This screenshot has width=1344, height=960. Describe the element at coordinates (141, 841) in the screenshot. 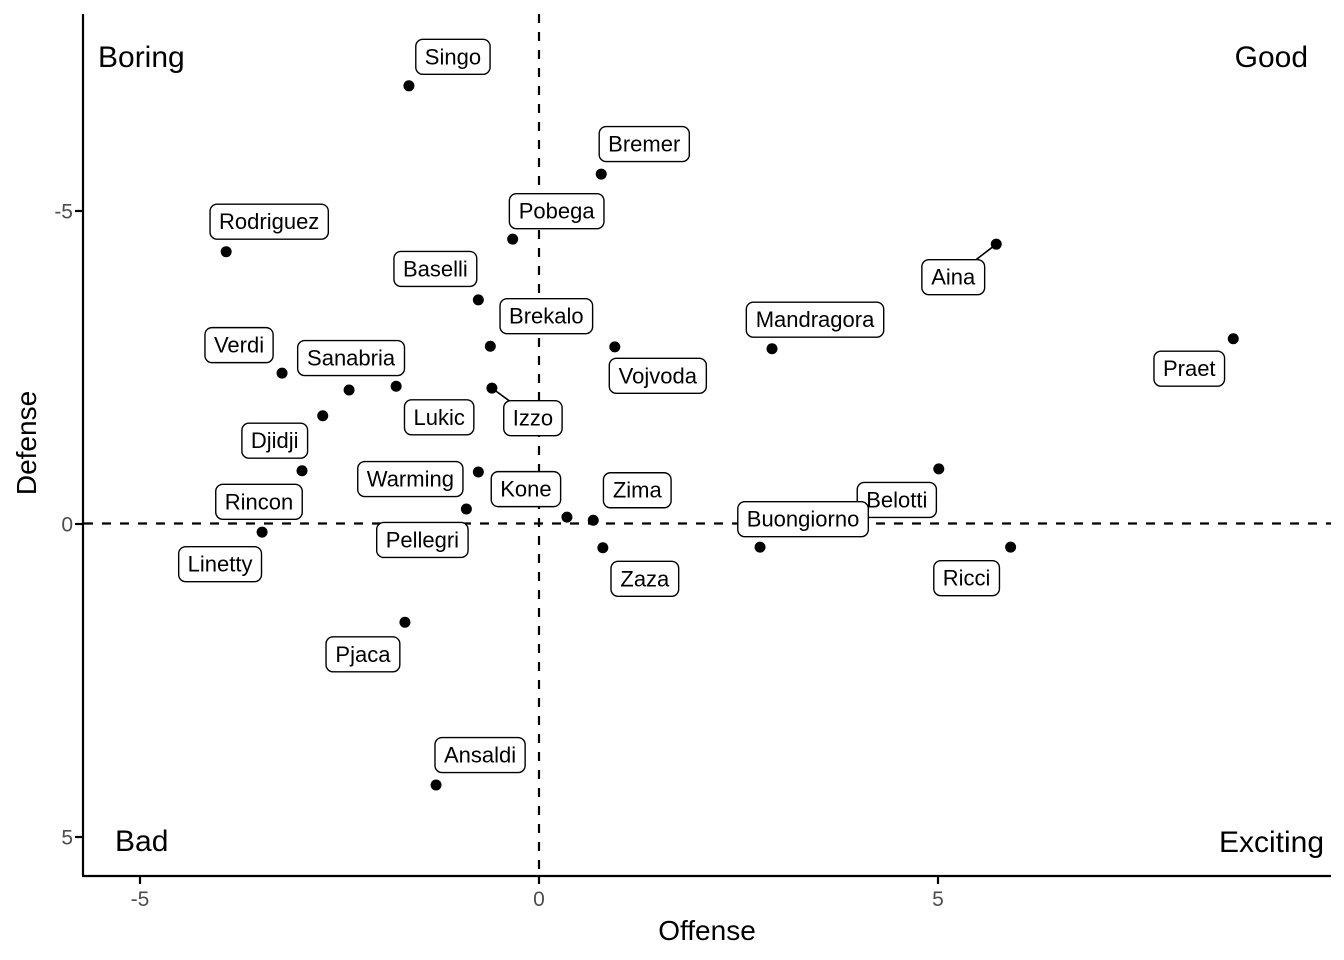

I see `quadrant-label-bad: Bad` at that location.